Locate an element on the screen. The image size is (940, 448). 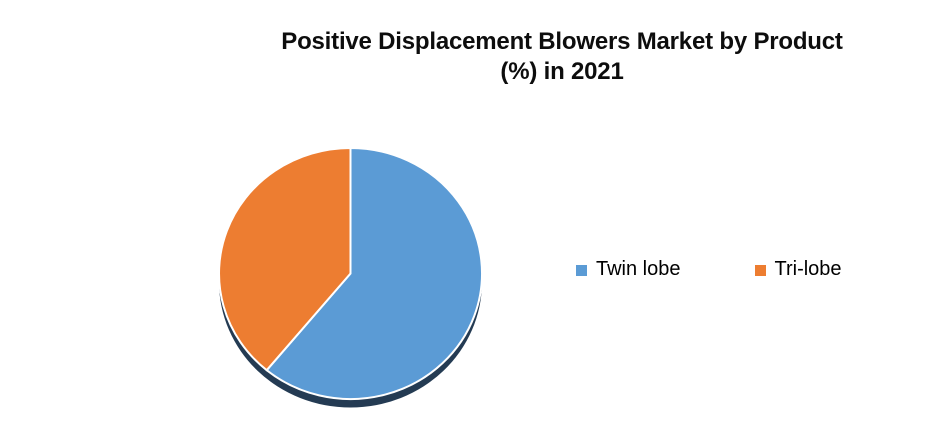
legend-label-twin-lobe: Twin lobe is located at coordinates (638, 269).